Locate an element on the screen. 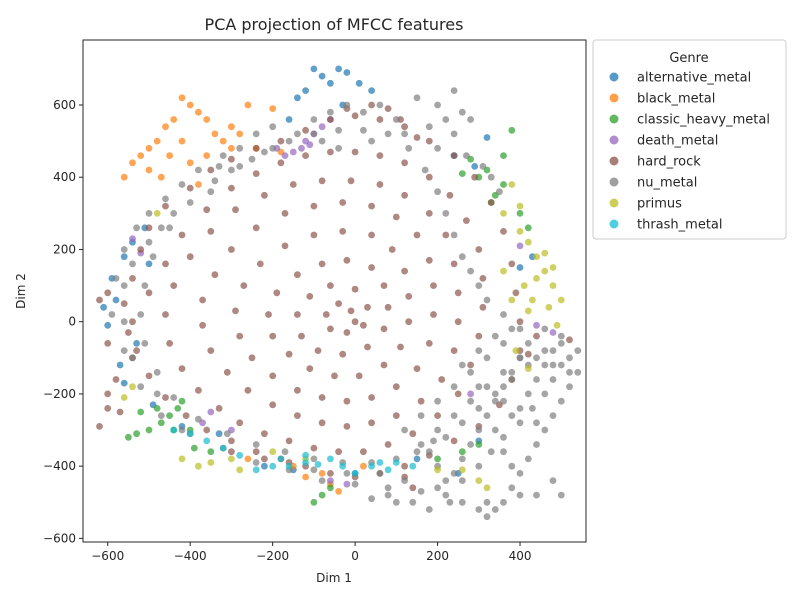 This screenshot has height=600, width=800. x-axis-label: Dim 1 is located at coordinates (334, 578).